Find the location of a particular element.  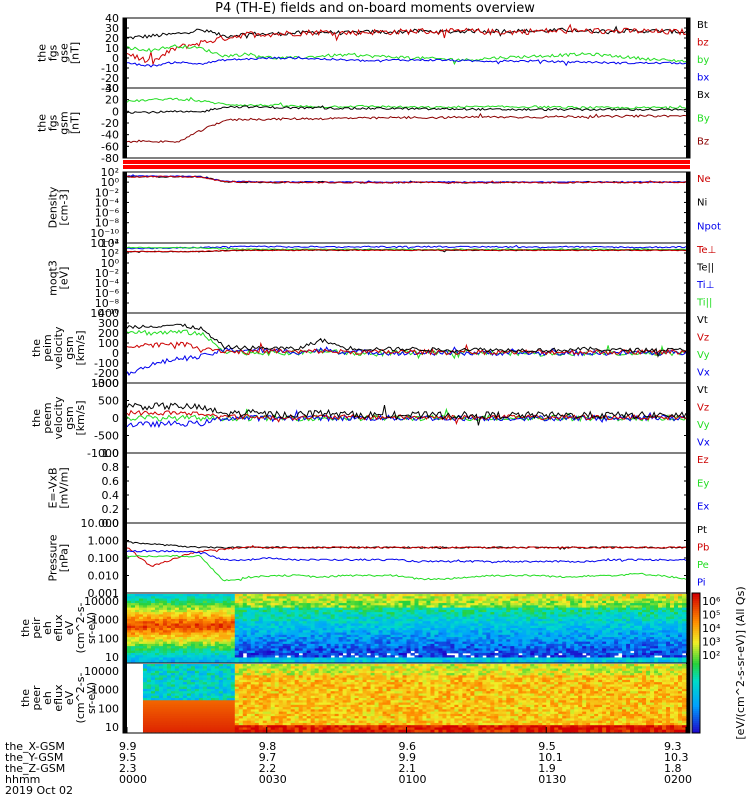

legend-bx: bx is located at coordinates (703, 78).